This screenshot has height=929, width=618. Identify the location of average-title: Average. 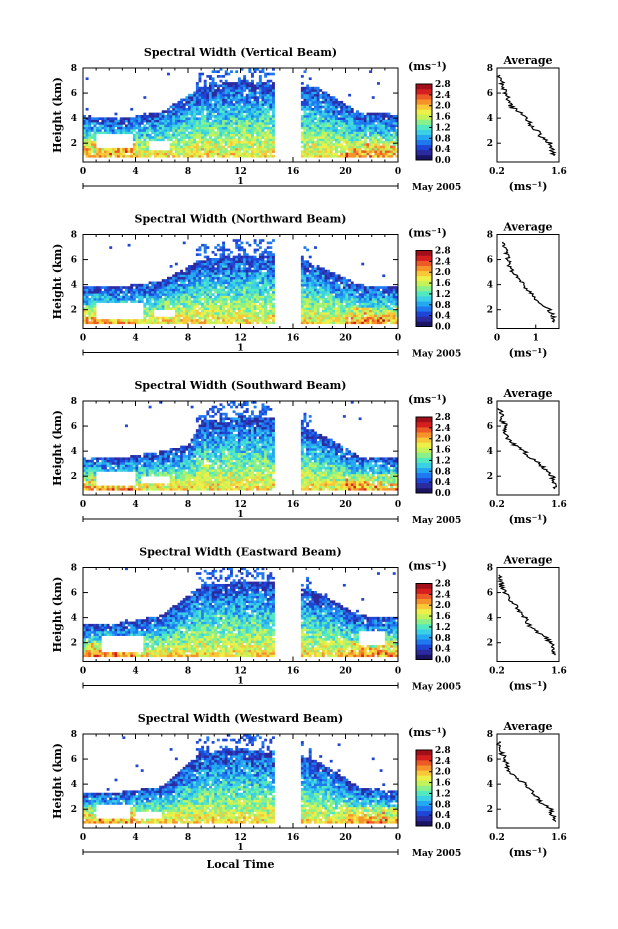
(527, 60).